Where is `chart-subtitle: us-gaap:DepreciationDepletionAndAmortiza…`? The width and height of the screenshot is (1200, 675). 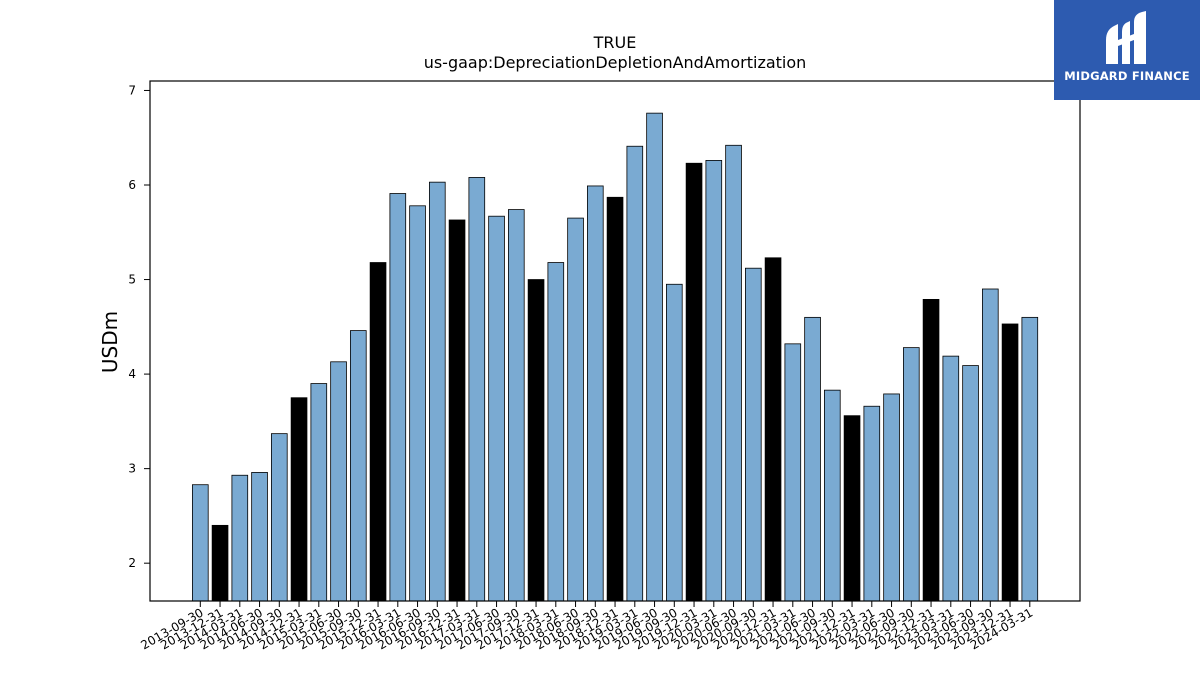
chart-subtitle: us-gaap:DepreciationDepletionAndAmortiza… is located at coordinates (615, 62).